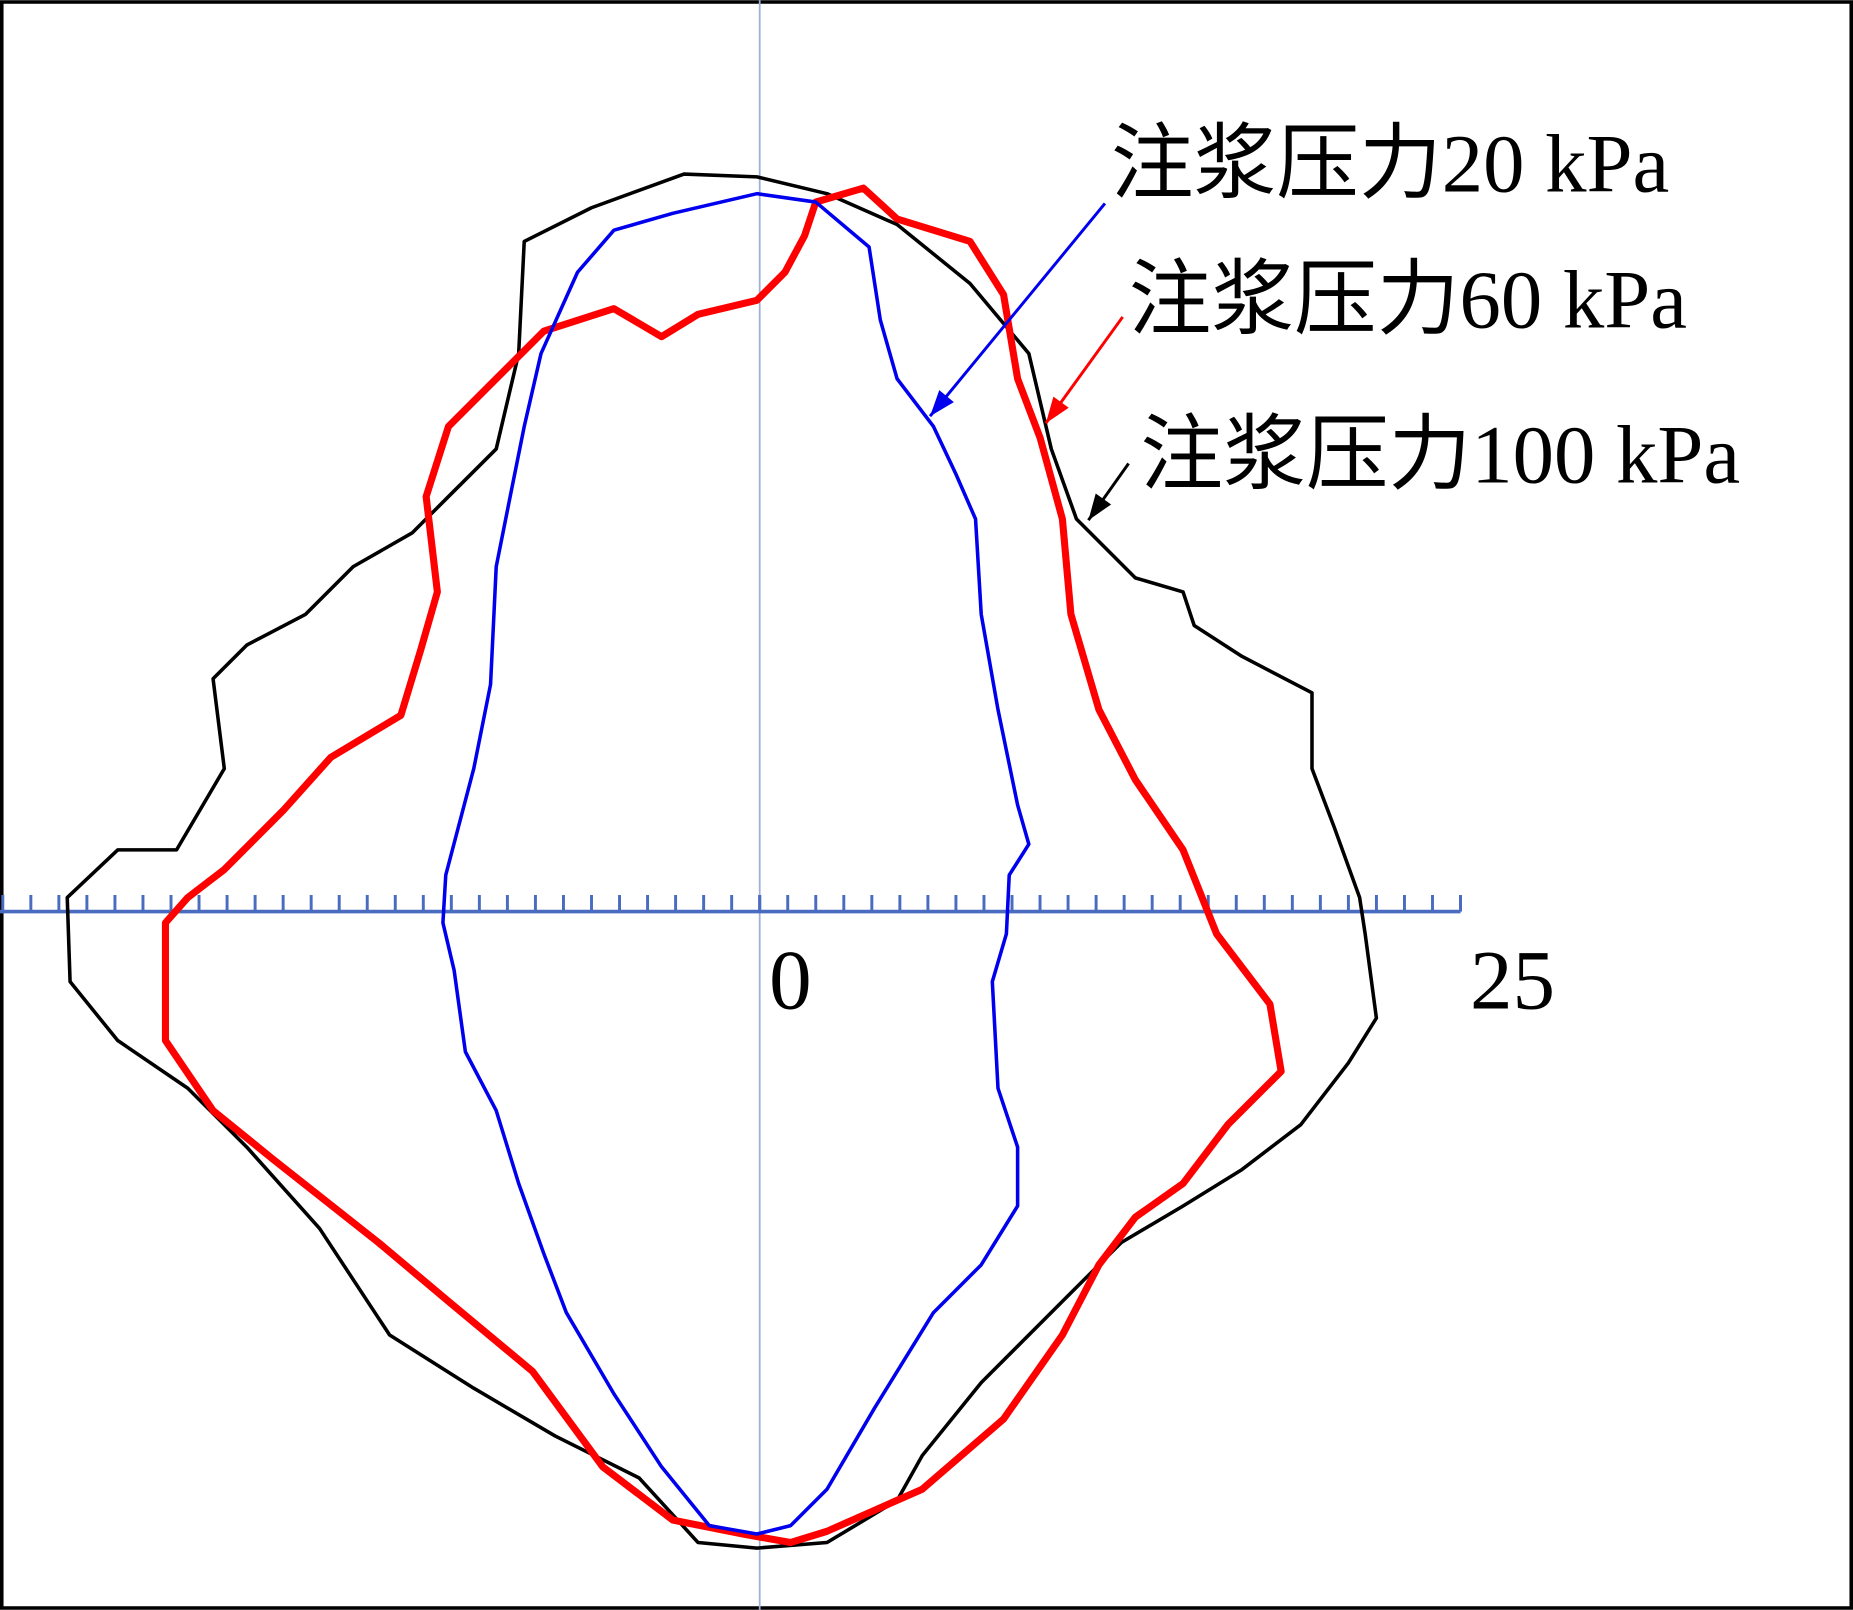 The image size is (1853, 1610). What do you see at coordinates (790, 980) in the screenshot?
I see `x-tick-label: 0` at bounding box center [790, 980].